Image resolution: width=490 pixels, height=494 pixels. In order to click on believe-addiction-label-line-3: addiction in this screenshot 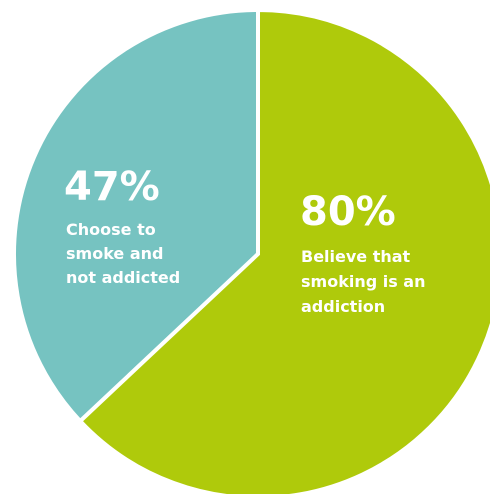, I will do `click(343, 306)`.